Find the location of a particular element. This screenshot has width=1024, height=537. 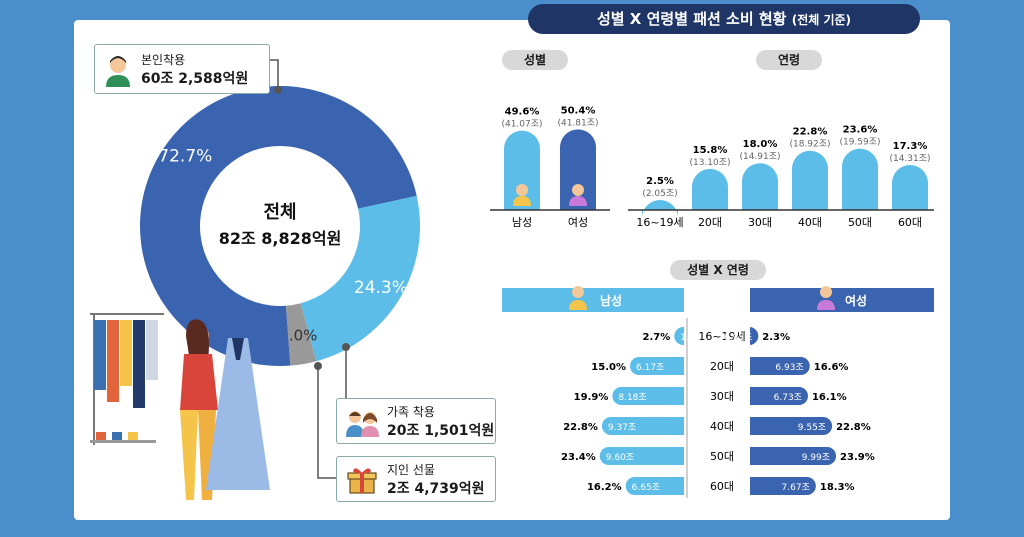

callout-gift-value: 2조 4,739억원 is located at coordinates (436, 489).